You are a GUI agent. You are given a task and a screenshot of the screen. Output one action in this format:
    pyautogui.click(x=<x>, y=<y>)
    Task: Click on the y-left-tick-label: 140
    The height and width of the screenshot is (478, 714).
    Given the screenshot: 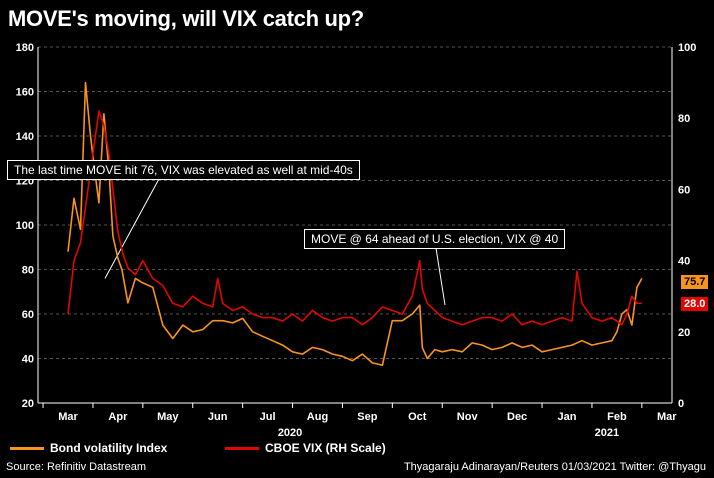 What is the action you would take?
    pyautogui.click(x=25, y=137)
    